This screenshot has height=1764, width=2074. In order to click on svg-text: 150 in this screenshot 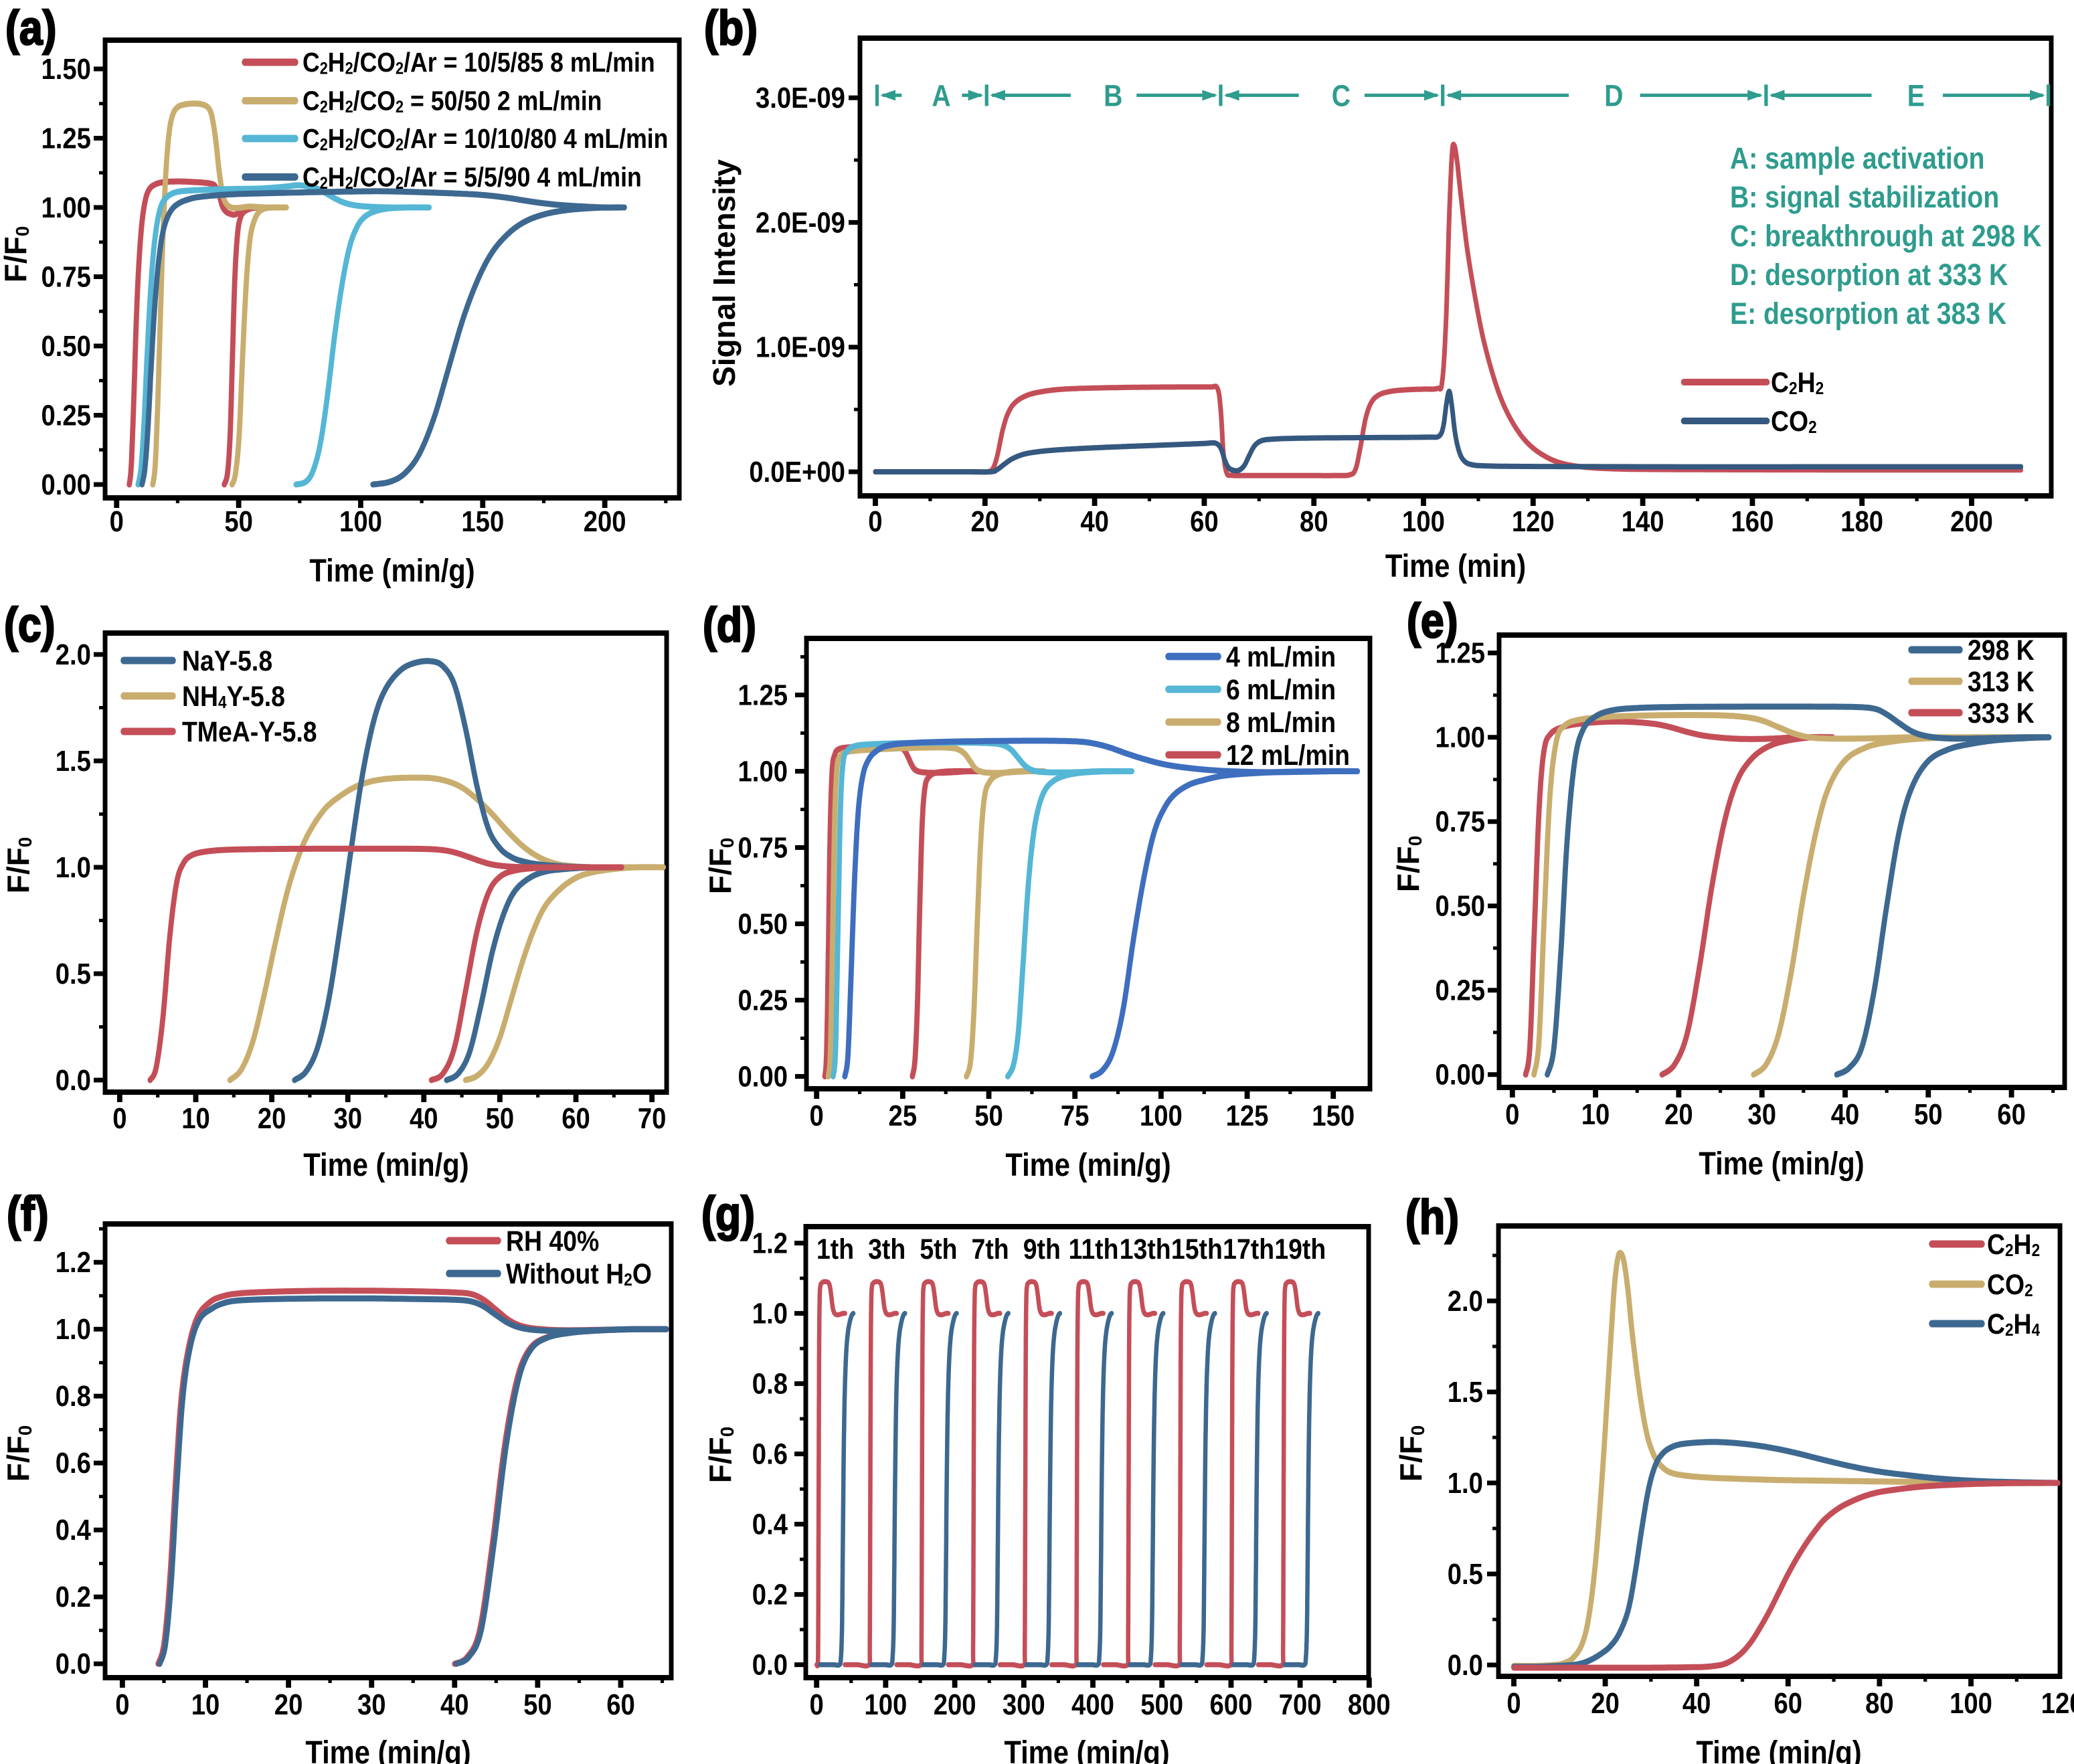, I will do `click(482, 521)`.